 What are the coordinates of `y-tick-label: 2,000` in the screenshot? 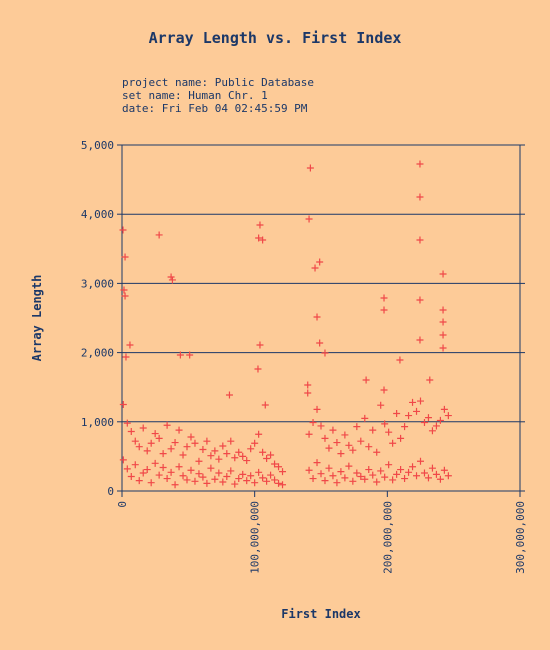 It's located at (97, 353).